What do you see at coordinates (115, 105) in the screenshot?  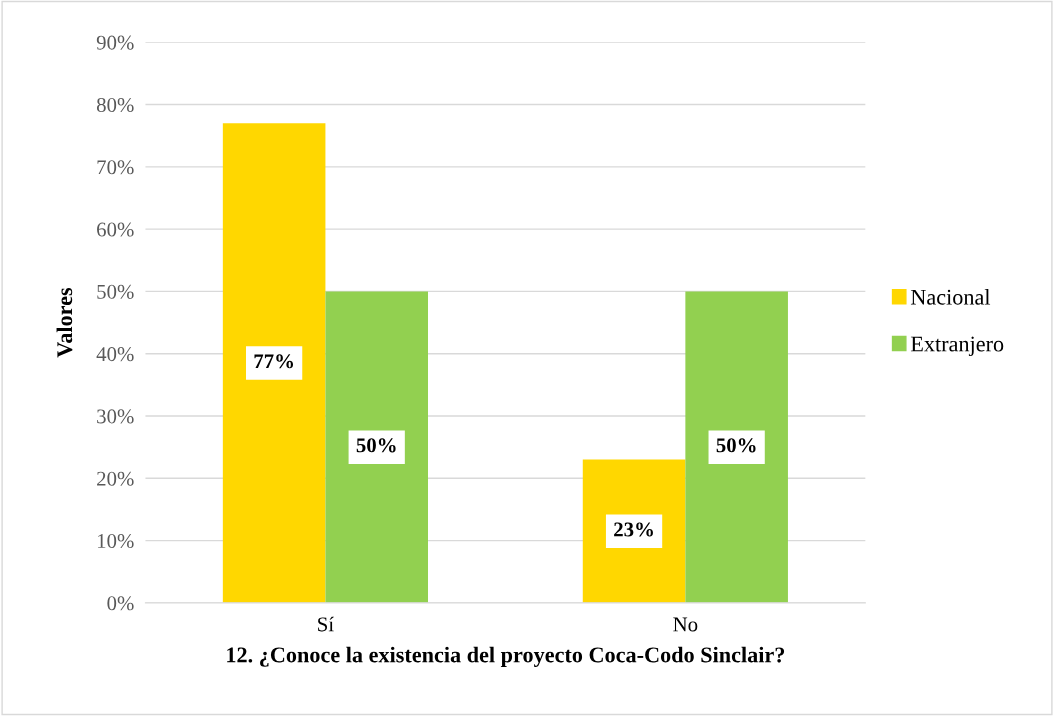 I see `y-tick-label: 80%` at bounding box center [115, 105].